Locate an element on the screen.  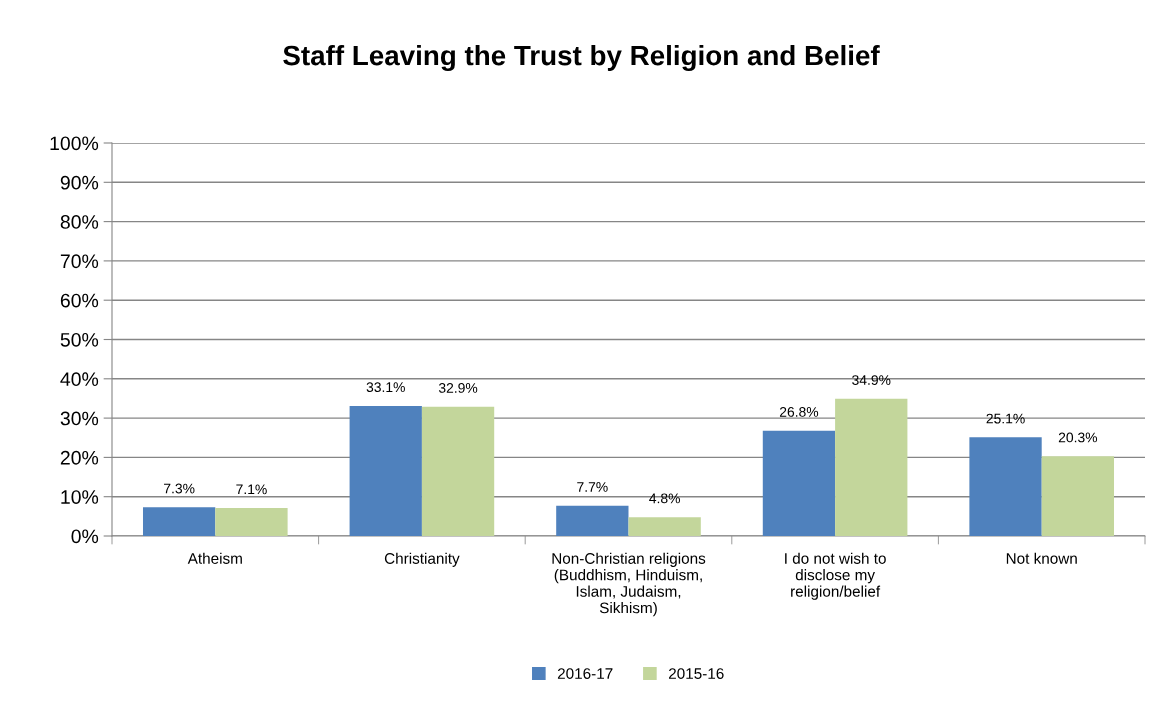
x-tick-label: Not known is located at coordinates (1041, 558).